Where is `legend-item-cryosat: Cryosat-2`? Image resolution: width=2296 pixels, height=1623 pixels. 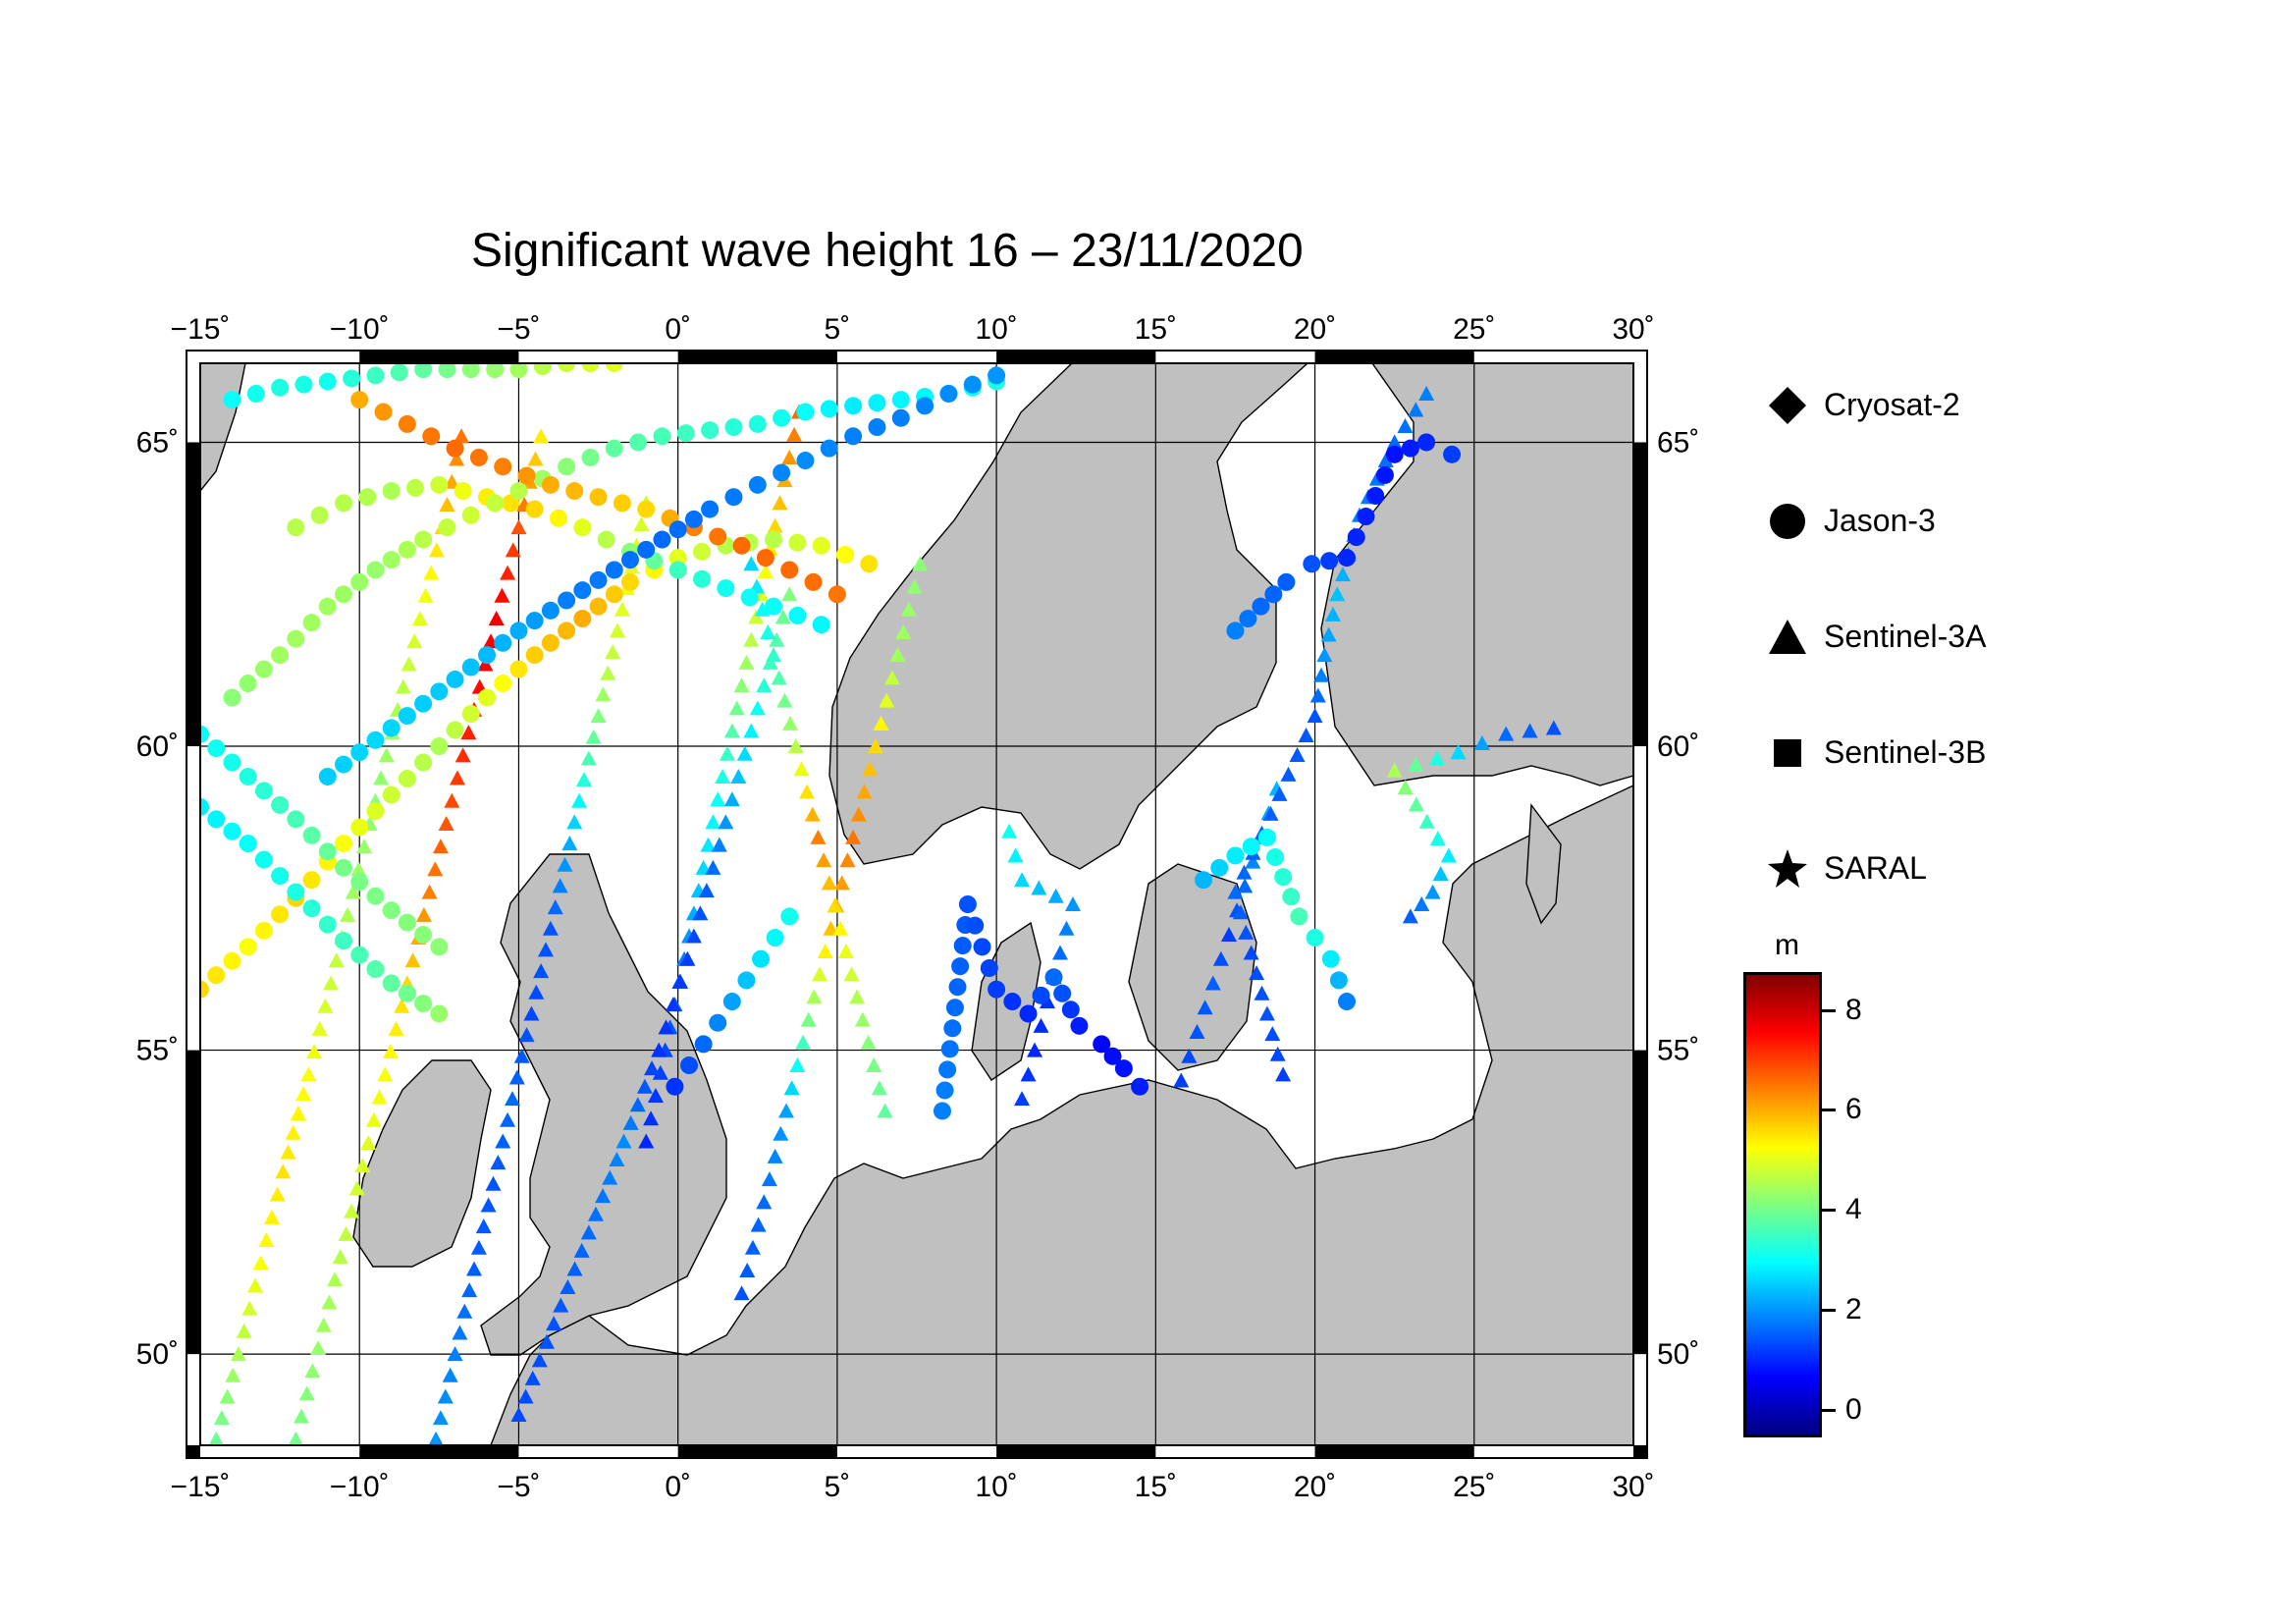 legend-item-cryosat: Cryosat-2 is located at coordinates (1924, 406).